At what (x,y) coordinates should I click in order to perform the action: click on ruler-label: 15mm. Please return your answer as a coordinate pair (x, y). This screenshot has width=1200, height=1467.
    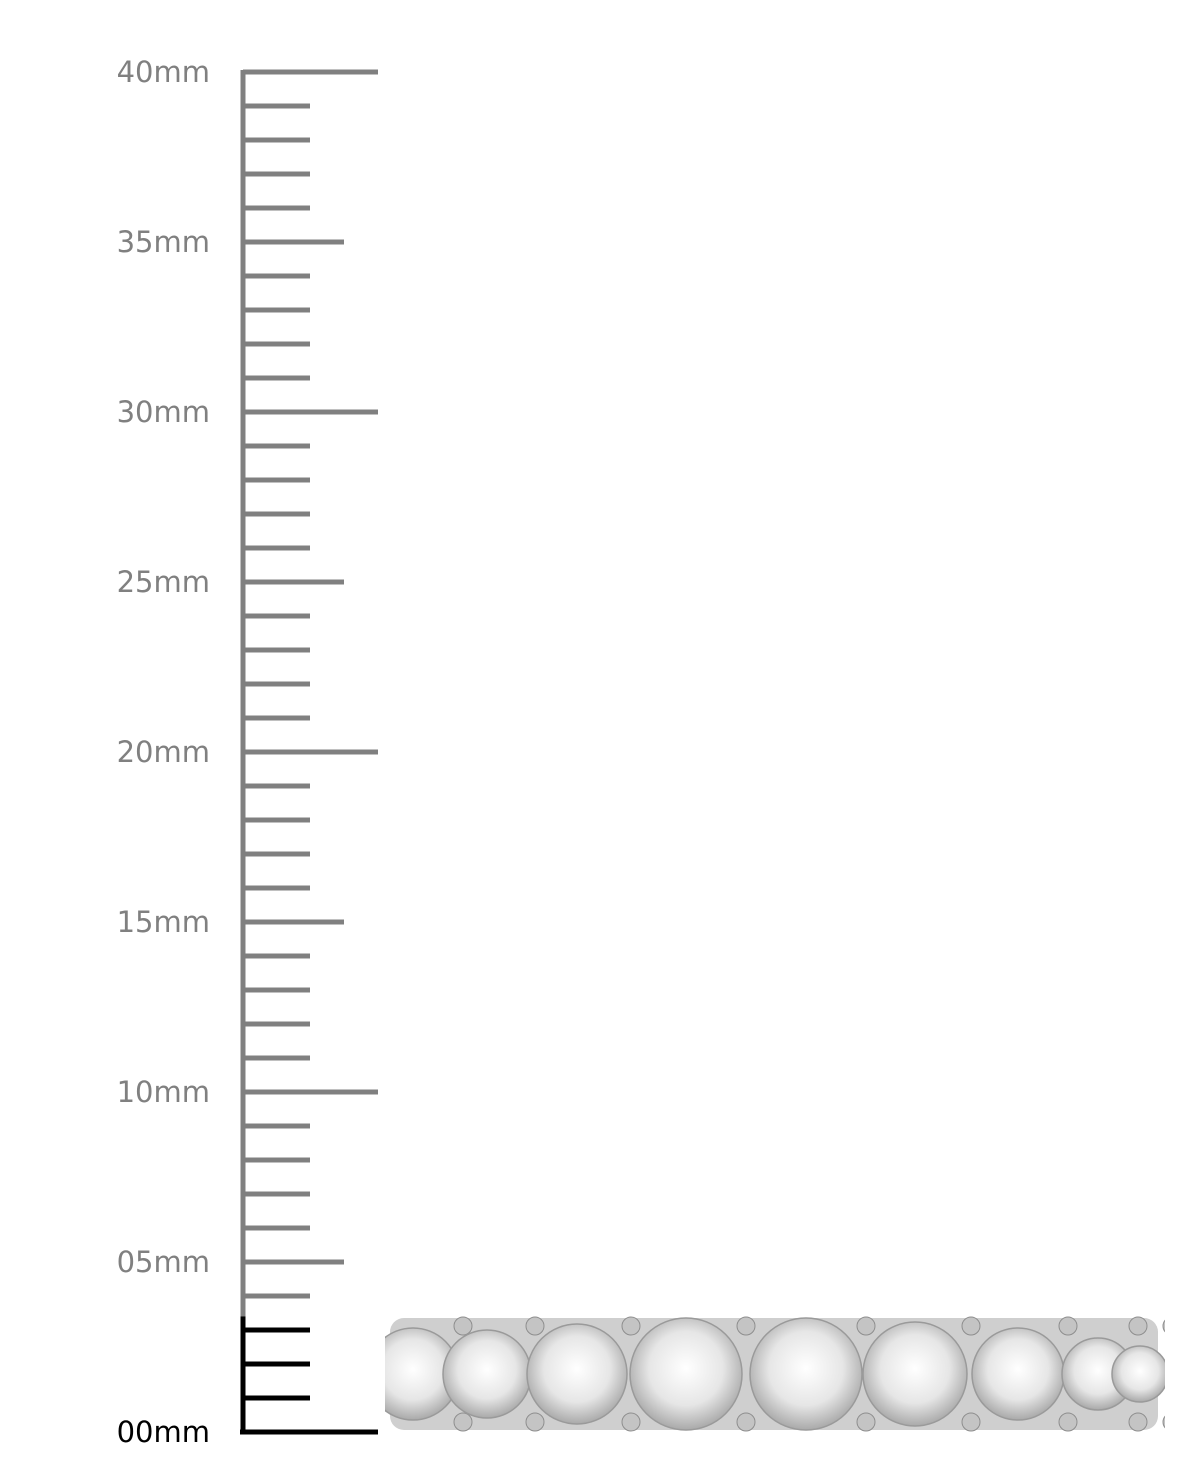
    Looking at the image, I should click on (163, 922).